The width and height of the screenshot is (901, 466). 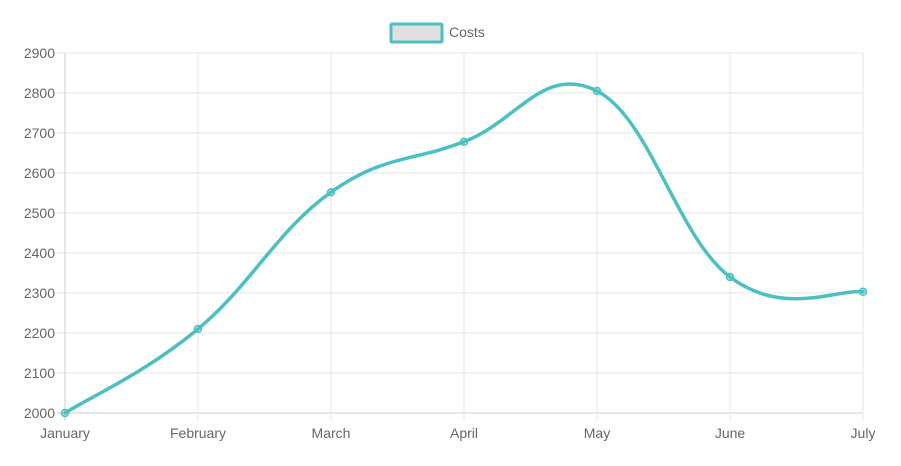 I want to click on x-tick-label: May, so click(x=597, y=433).